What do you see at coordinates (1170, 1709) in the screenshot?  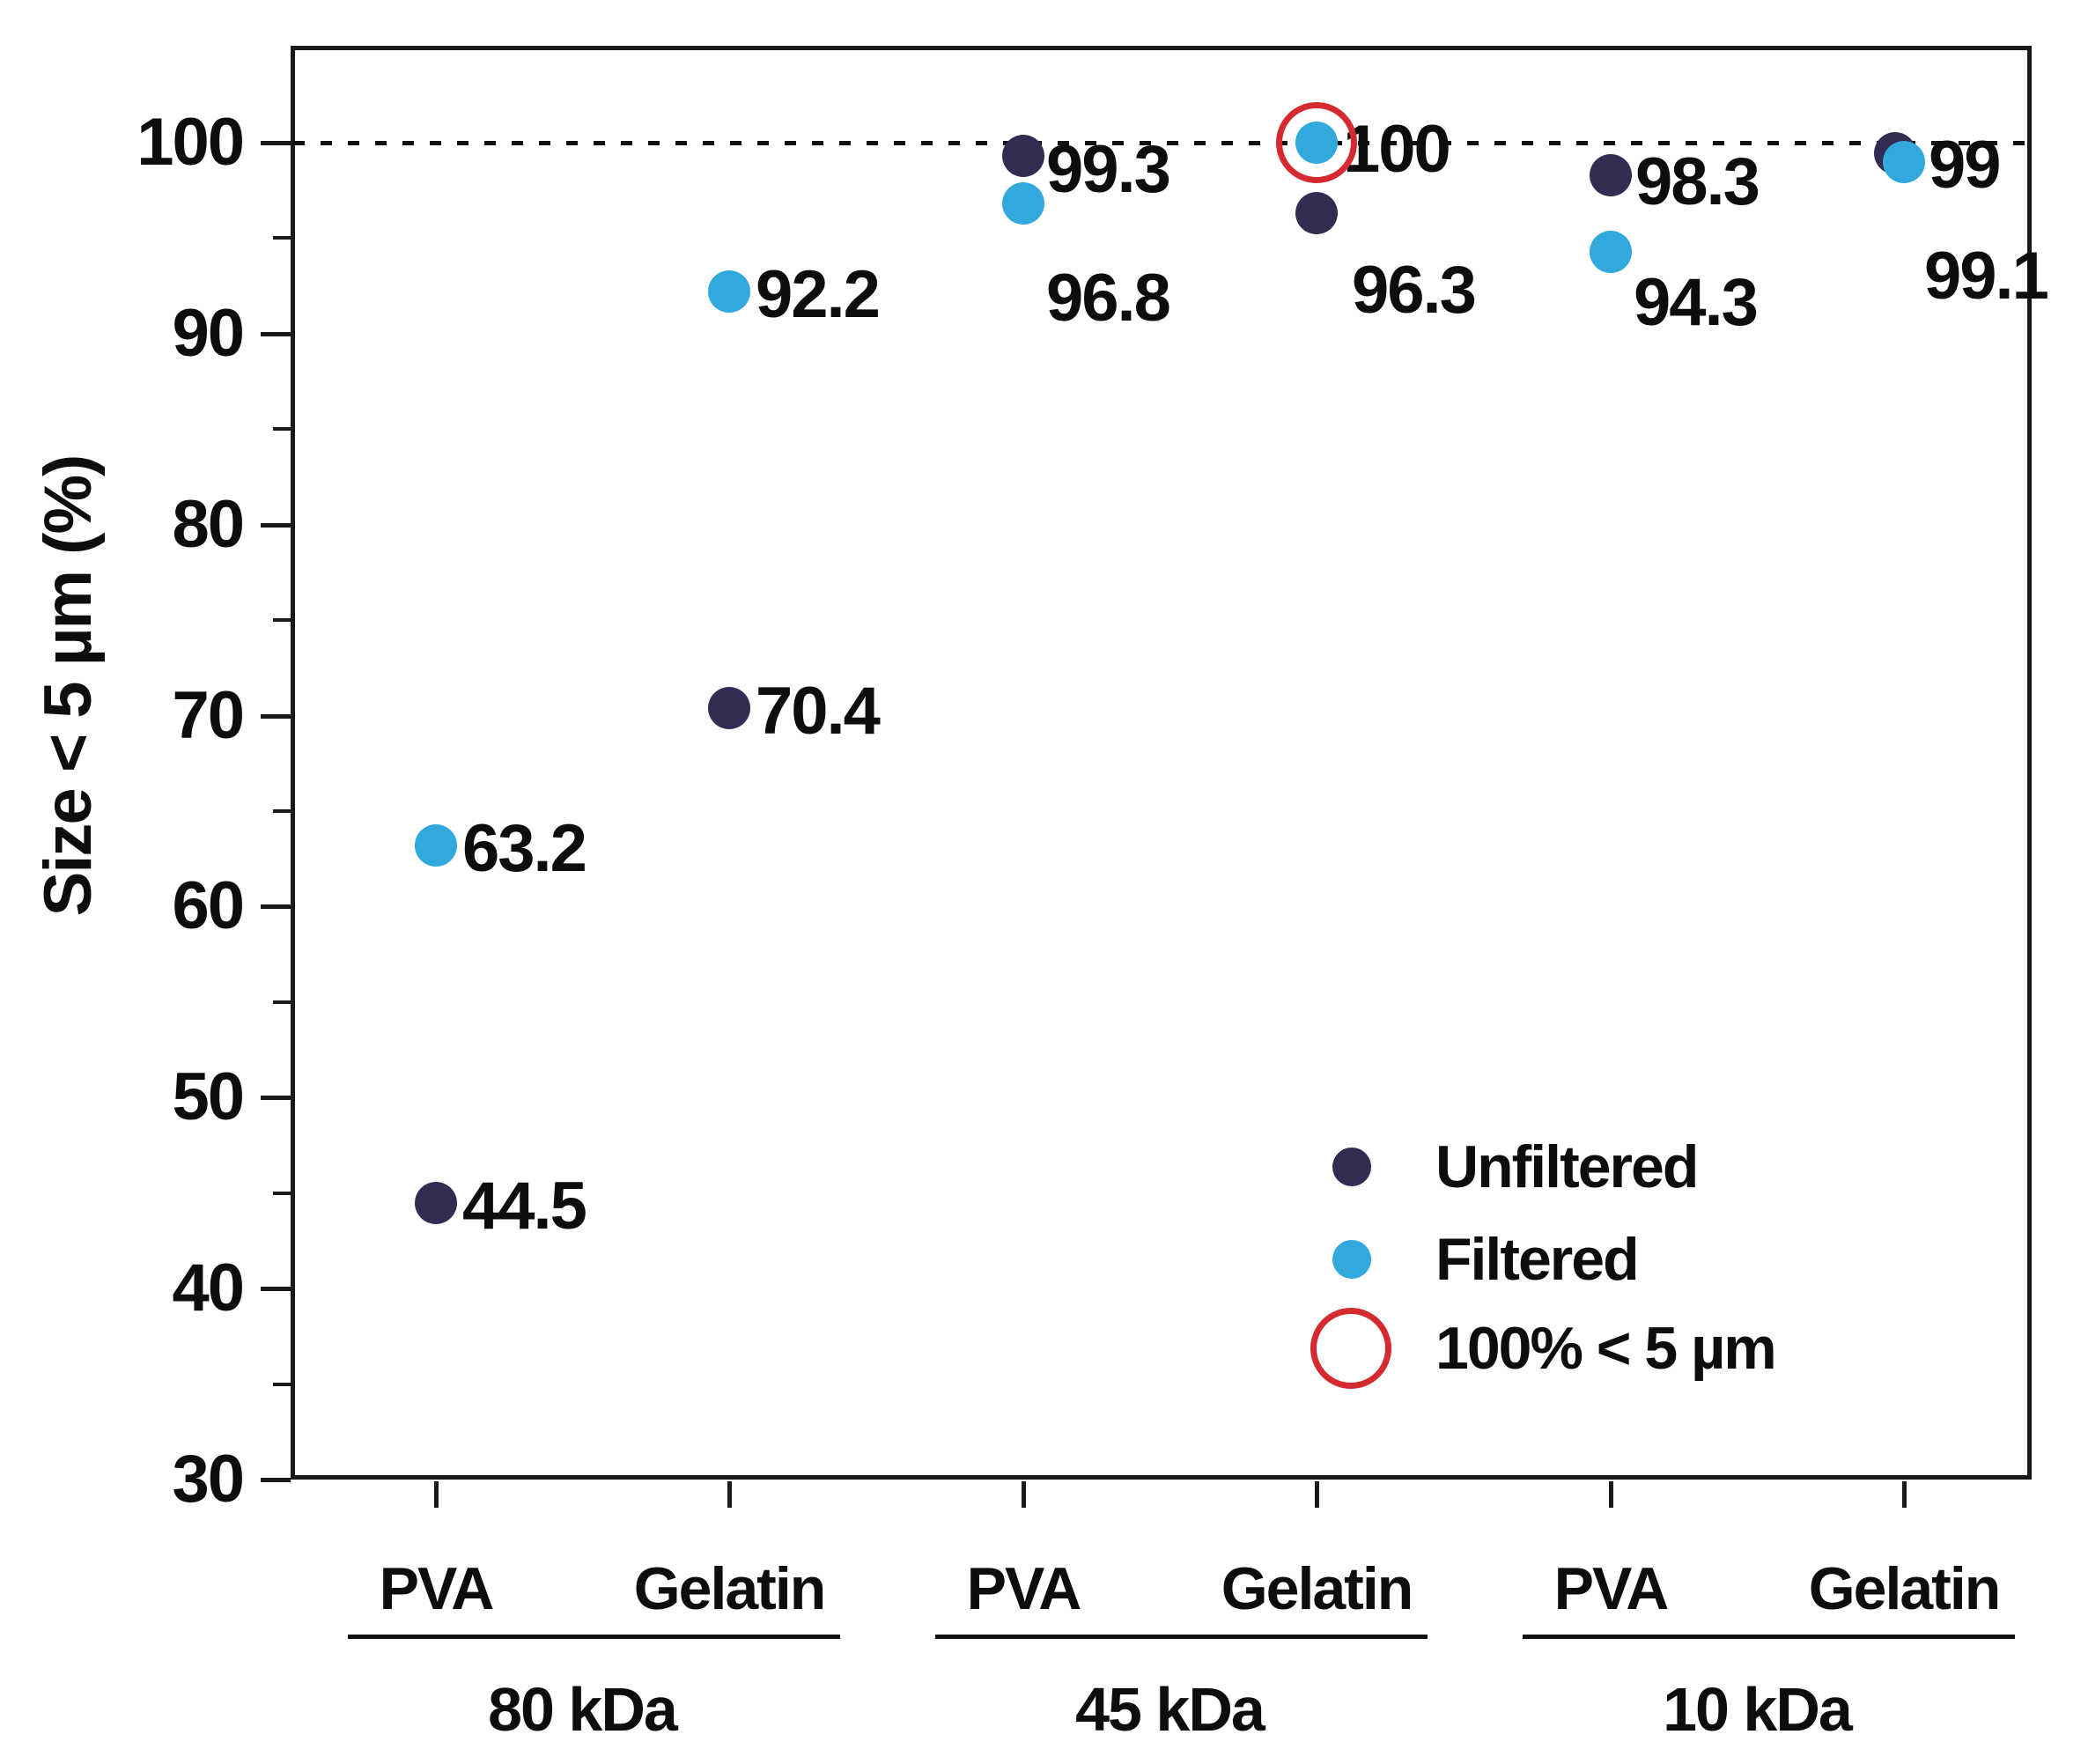 I see `group-label-45kda: 45 kDa` at bounding box center [1170, 1709].